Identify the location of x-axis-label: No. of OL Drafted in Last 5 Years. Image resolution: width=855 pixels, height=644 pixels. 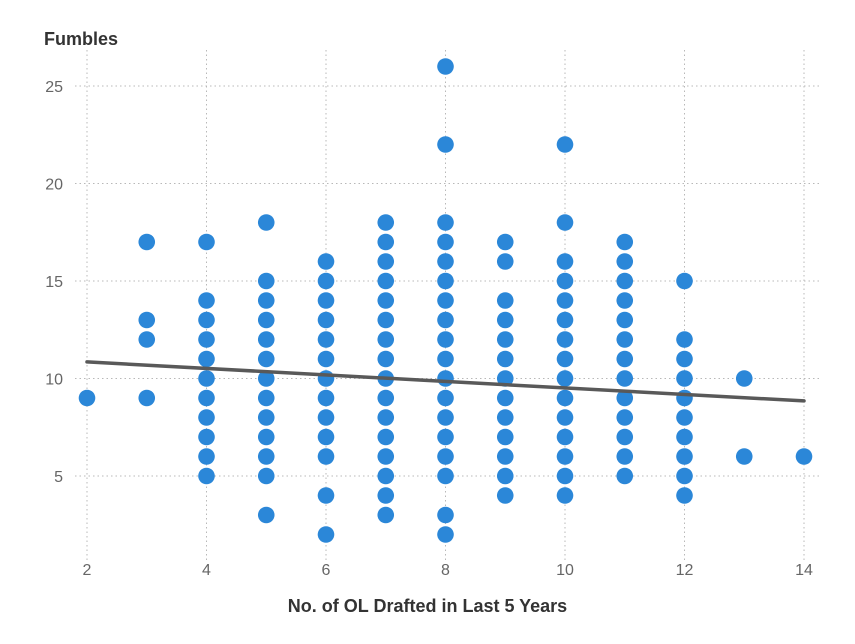
(427, 606).